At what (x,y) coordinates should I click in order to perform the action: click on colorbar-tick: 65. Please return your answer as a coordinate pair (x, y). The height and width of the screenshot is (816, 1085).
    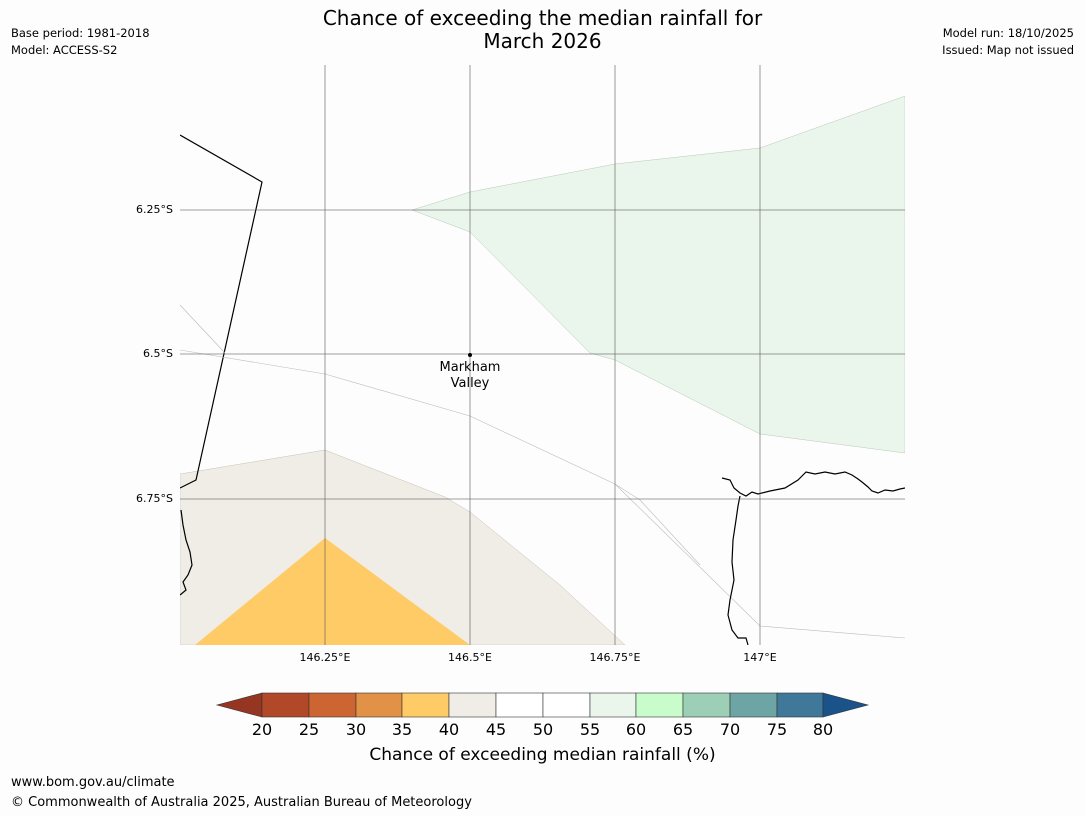
    Looking at the image, I should click on (683, 729).